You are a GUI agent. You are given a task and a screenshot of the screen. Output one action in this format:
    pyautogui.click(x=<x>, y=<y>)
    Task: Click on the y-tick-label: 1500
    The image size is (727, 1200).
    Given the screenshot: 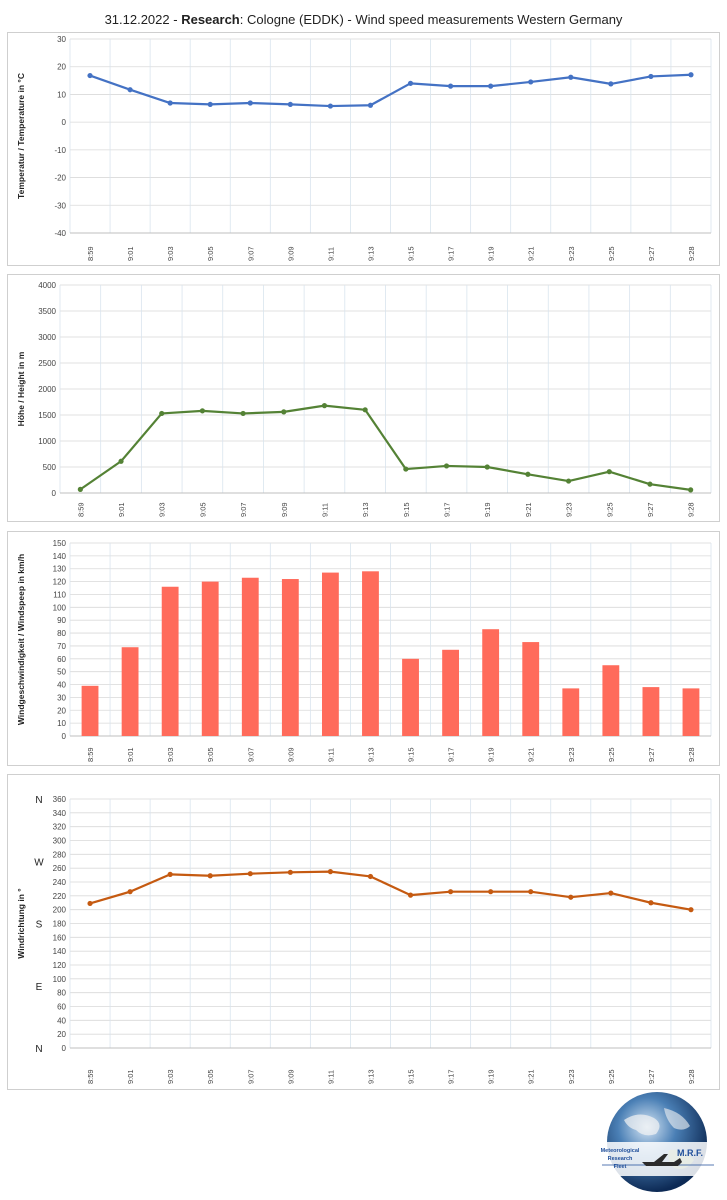 What is the action you would take?
    pyautogui.click(x=47, y=415)
    